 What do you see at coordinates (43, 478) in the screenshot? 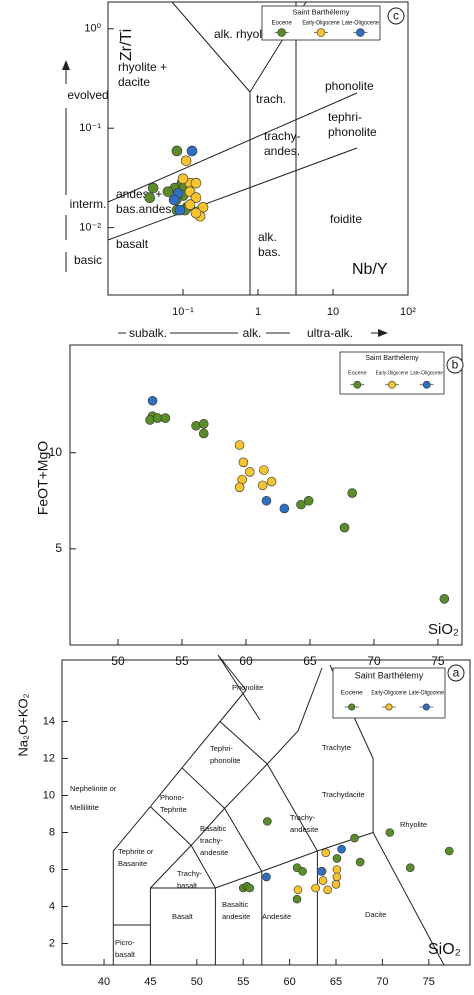
I see `y-axis-label: FeOT+MgO` at bounding box center [43, 478].